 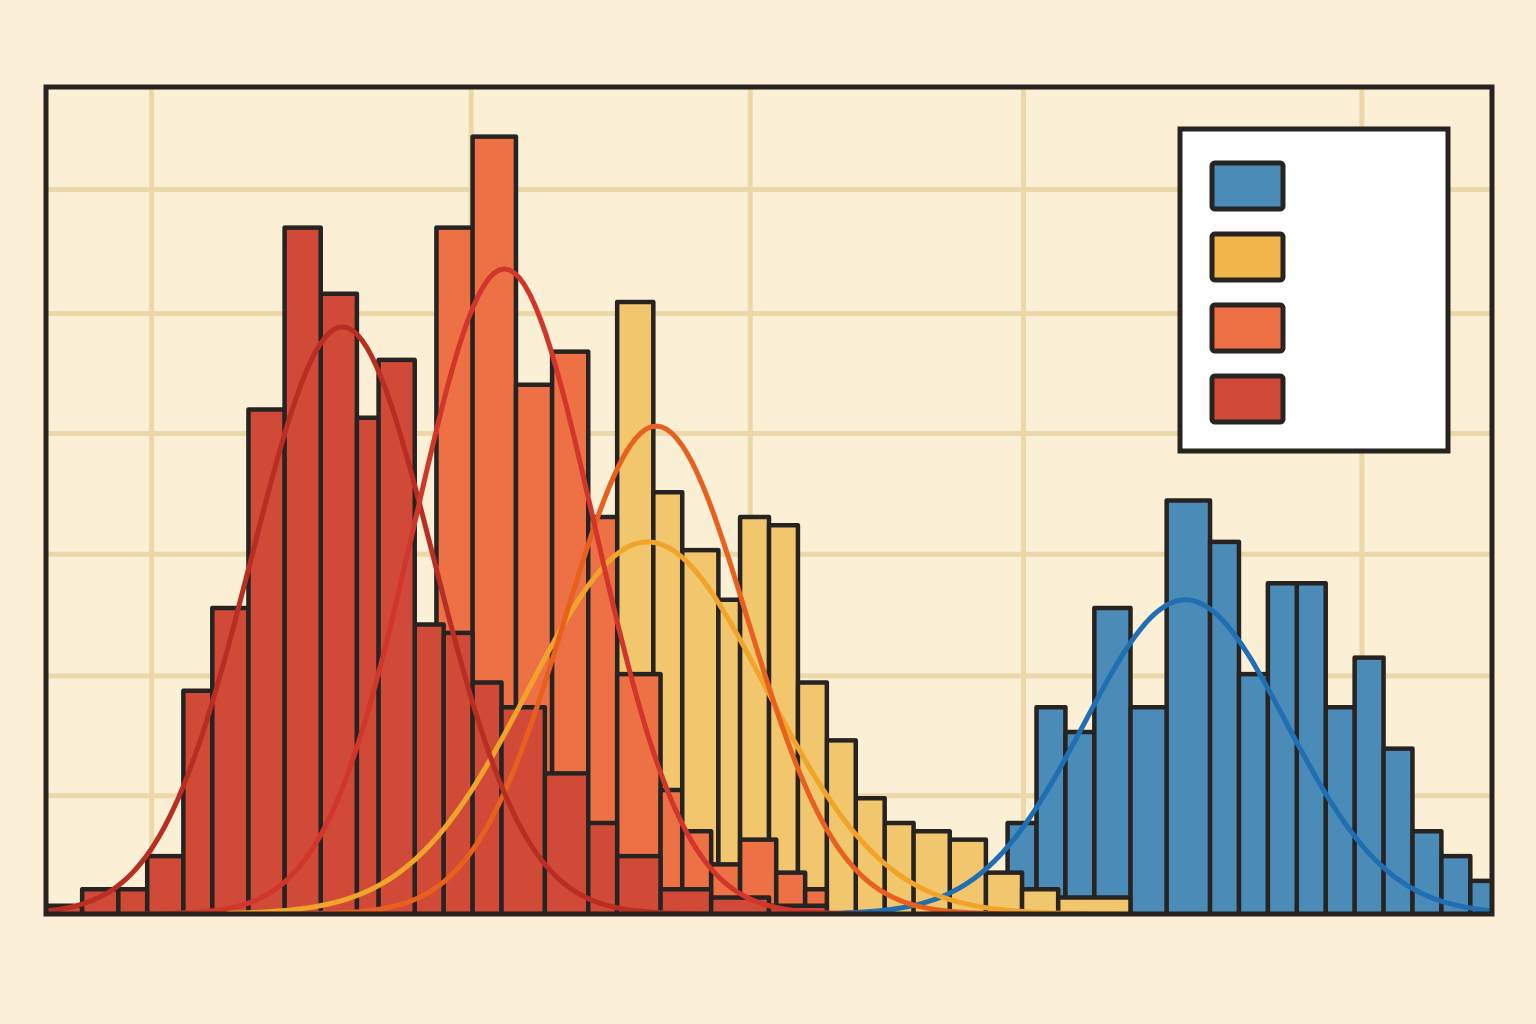 What do you see at coordinates (1247, 399) in the screenshot?
I see `legend-swatch-series-red` at bounding box center [1247, 399].